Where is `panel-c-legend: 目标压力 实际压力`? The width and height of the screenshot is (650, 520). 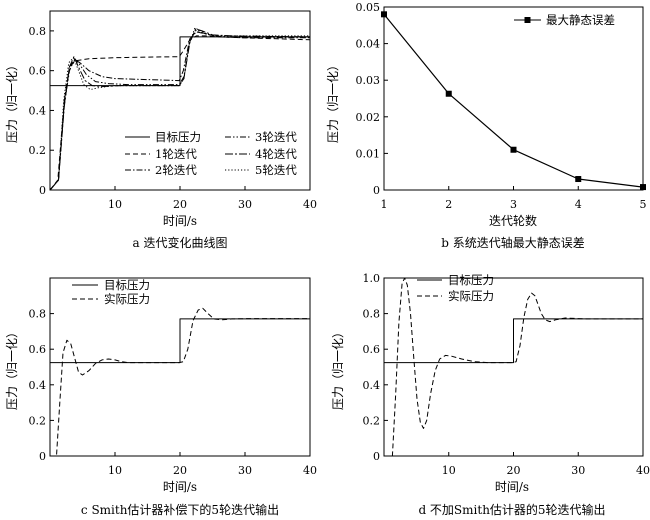
panel-c-legend: 目标压力 实际压力 is located at coordinates (111, 292).